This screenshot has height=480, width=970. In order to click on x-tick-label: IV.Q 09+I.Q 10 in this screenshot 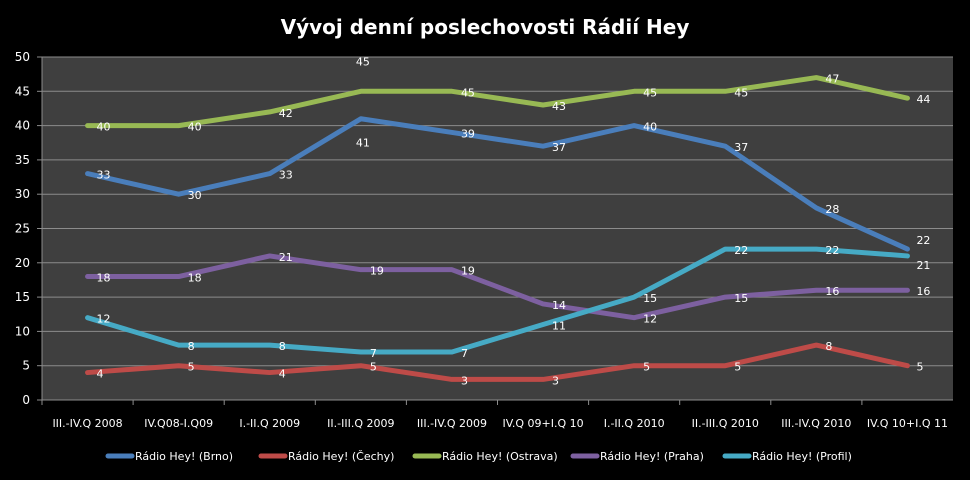, I will do `click(542, 423)`.